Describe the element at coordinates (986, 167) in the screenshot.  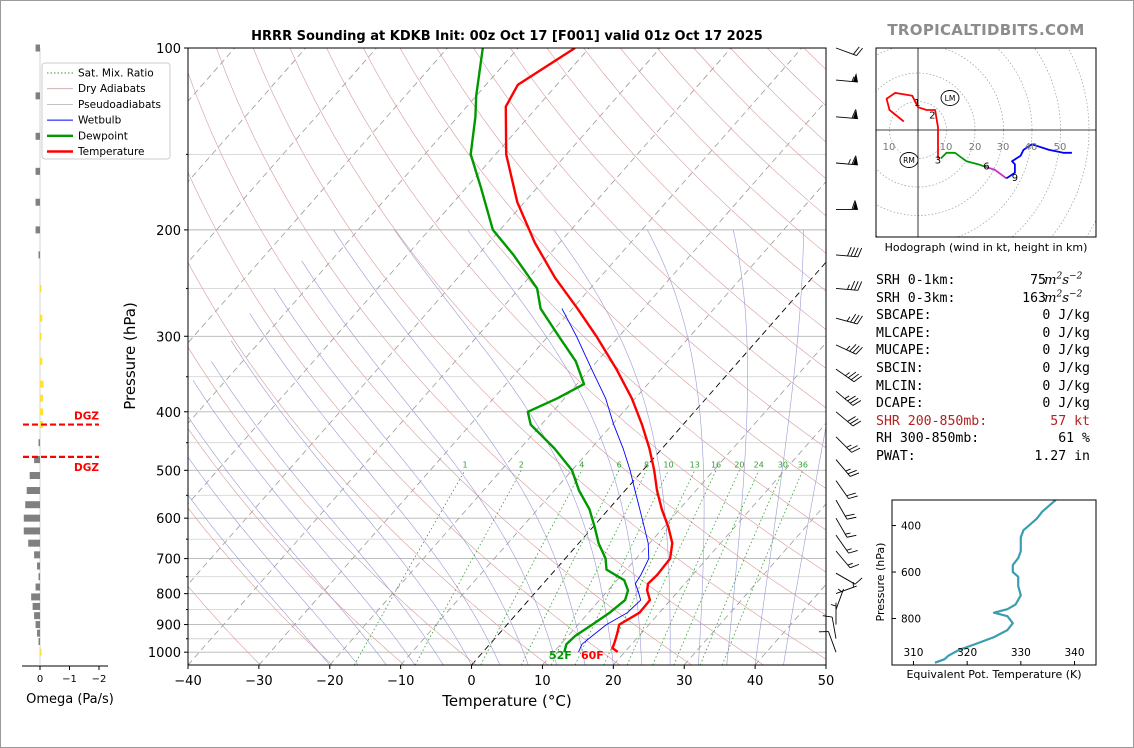
I see `hodo-height-label: 6` at that location.